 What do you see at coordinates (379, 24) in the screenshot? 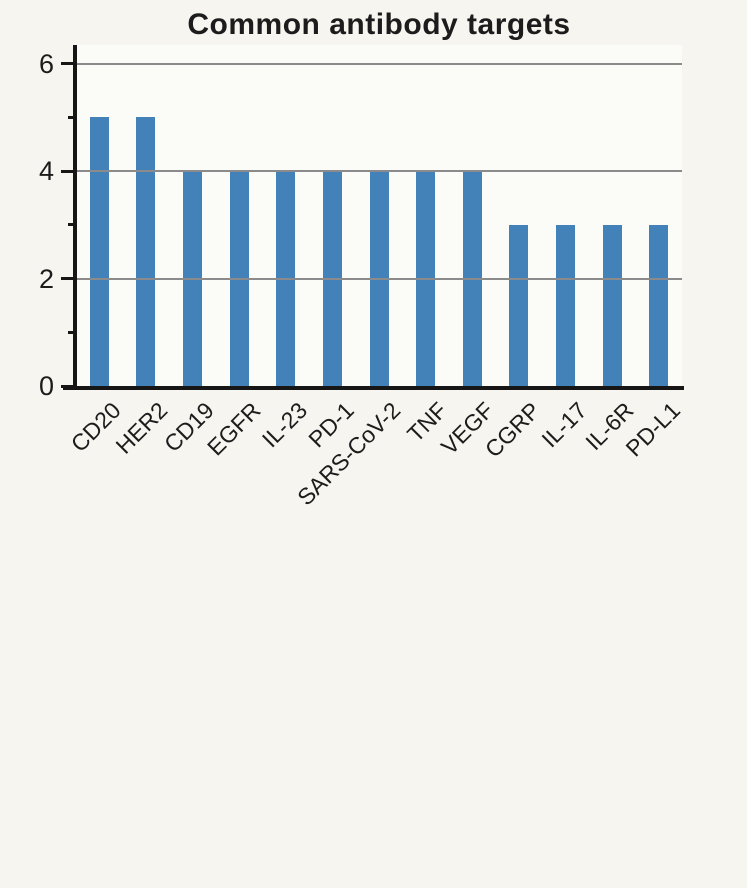
I see `chart-title: Common antibody targets` at bounding box center [379, 24].